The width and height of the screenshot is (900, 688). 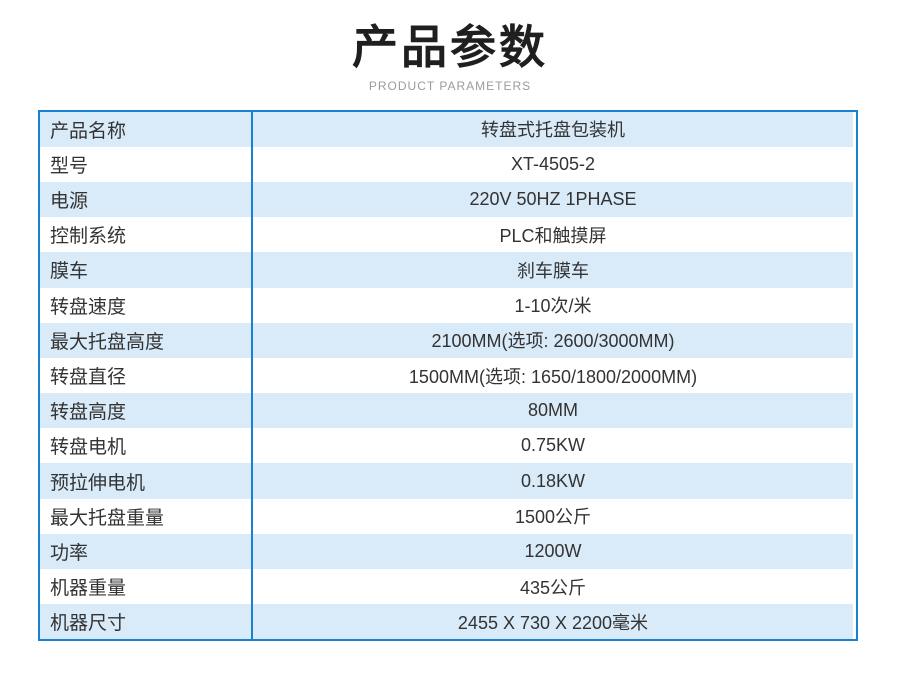 I want to click on table-row: 最大托盘重量 1500公斤, so click(x=446, y=516).